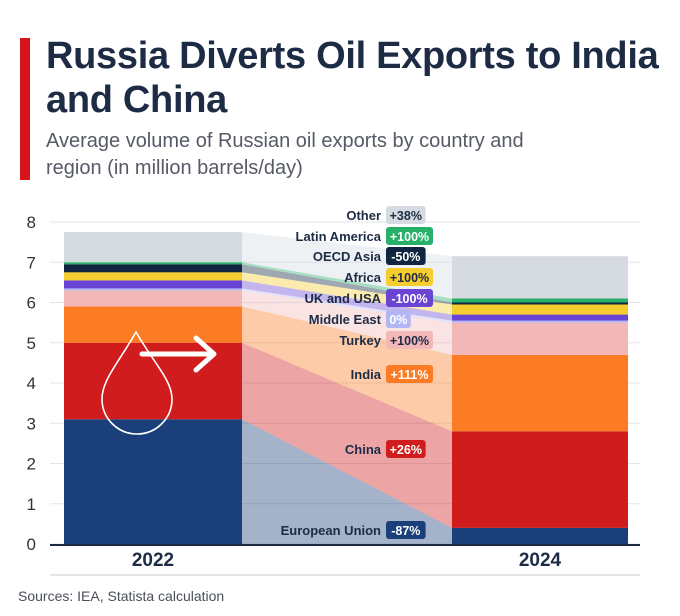  What do you see at coordinates (540, 479) in the screenshot?
I see `bar-2024-china` at bounding box center [540, 479].